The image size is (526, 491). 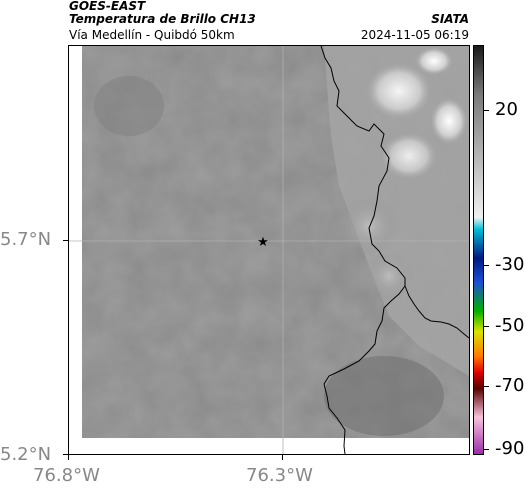 I want to click on colorbar-label: -50, so click(x=510, y=325).